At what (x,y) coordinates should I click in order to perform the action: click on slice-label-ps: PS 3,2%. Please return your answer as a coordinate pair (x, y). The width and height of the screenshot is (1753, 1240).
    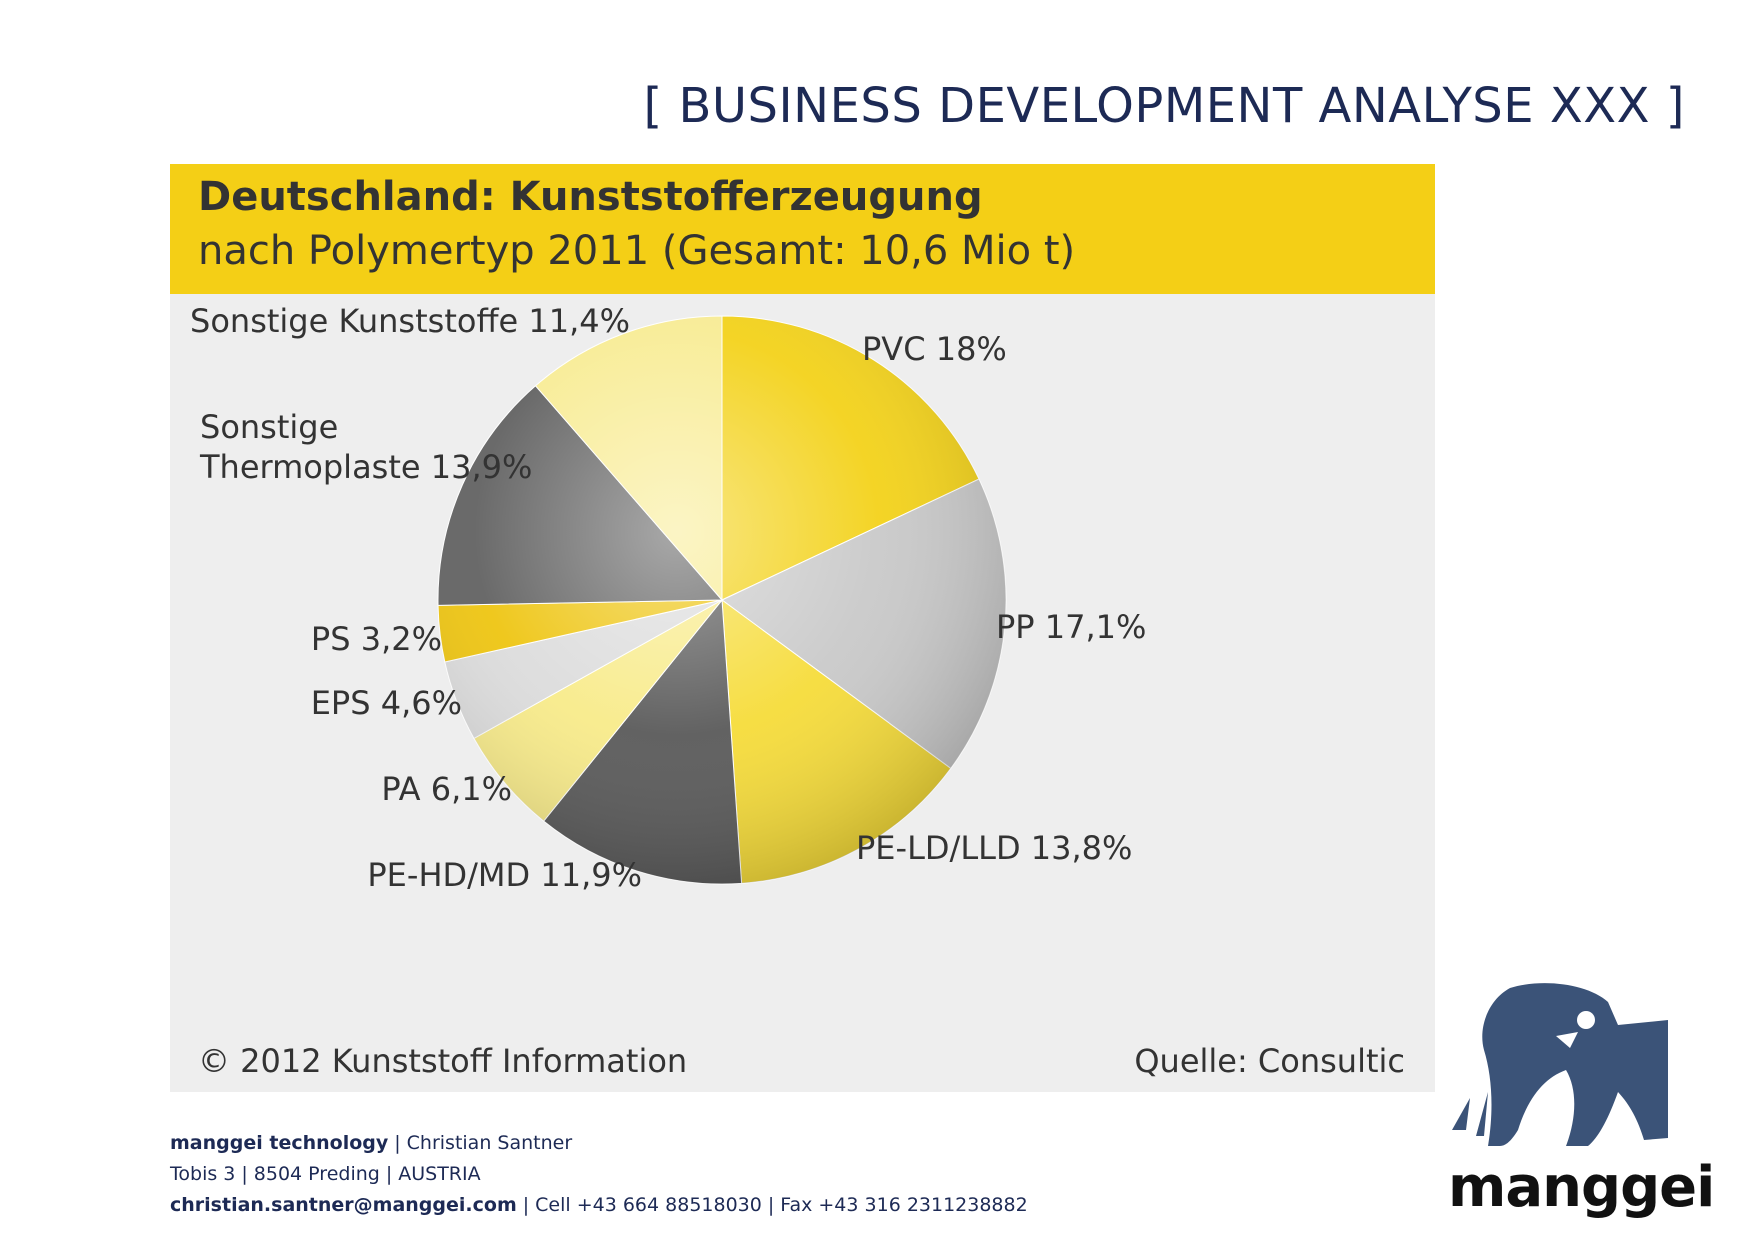
    Looking at the image, I should click on (376, 639).